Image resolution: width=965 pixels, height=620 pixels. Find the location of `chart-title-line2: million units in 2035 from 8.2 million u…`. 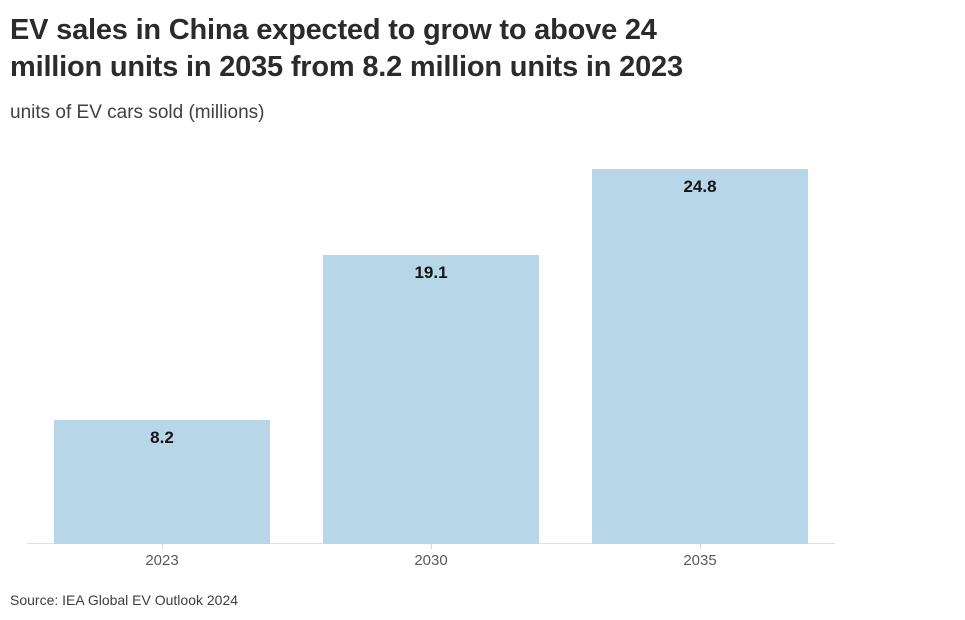

chart-title-line2: million units in 2035 from 8.2 million u… is located at coordinates (346, 67).